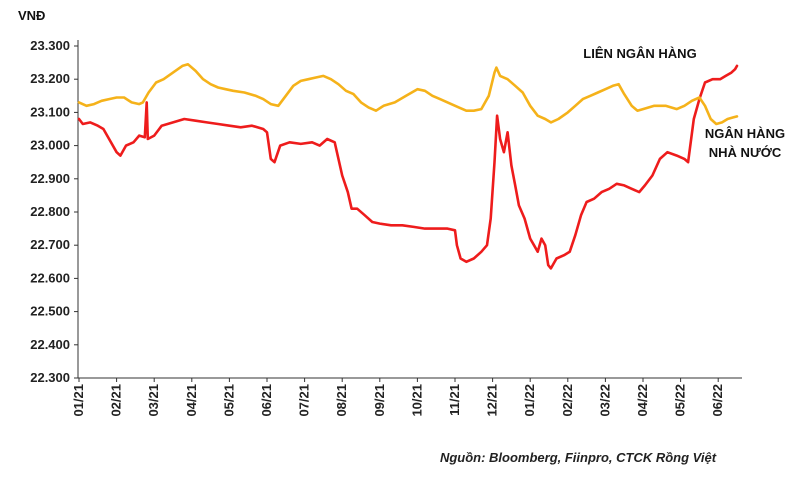 The width and height of the screenshot is (800, 477). I want to click on y-tick-label: 22.600, so click(50, 277).